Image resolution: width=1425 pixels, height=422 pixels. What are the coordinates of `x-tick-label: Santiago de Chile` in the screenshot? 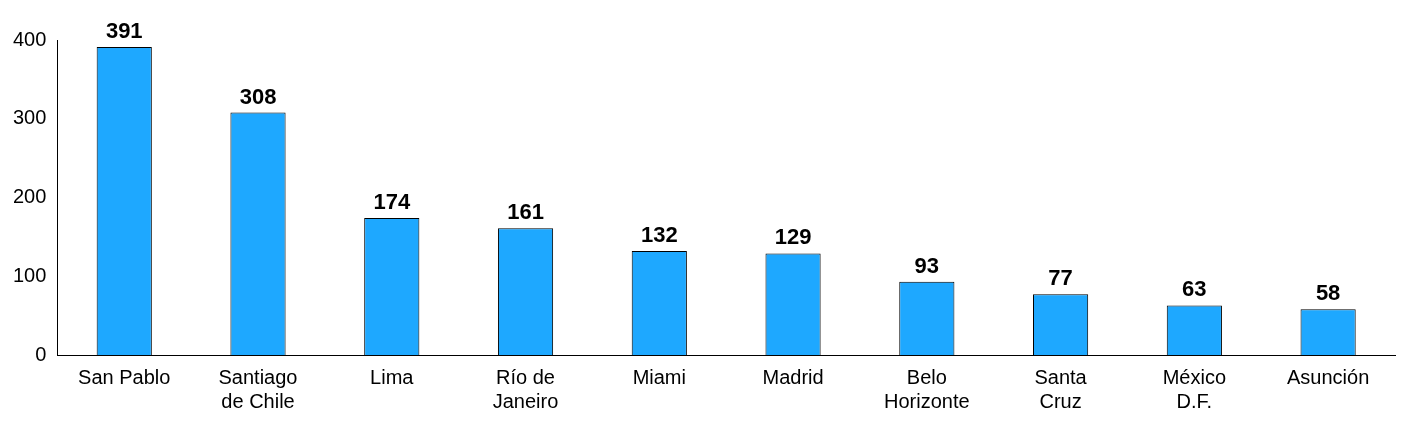 It's located at (258, 388).